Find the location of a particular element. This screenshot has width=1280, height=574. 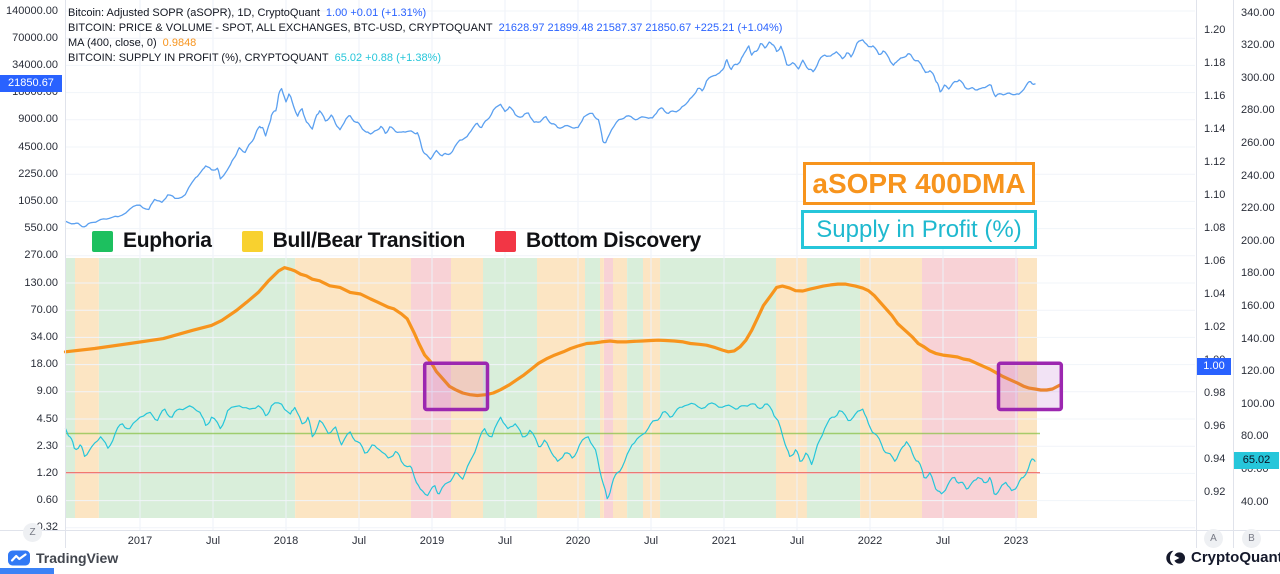

axis-tick-label: 2022 is located at coordinates (870, 541).